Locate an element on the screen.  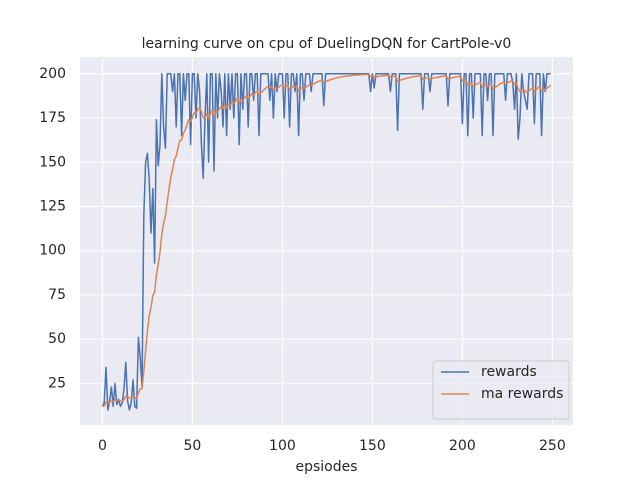
x-tick-label: 250 is located at coordinates (552, 446).